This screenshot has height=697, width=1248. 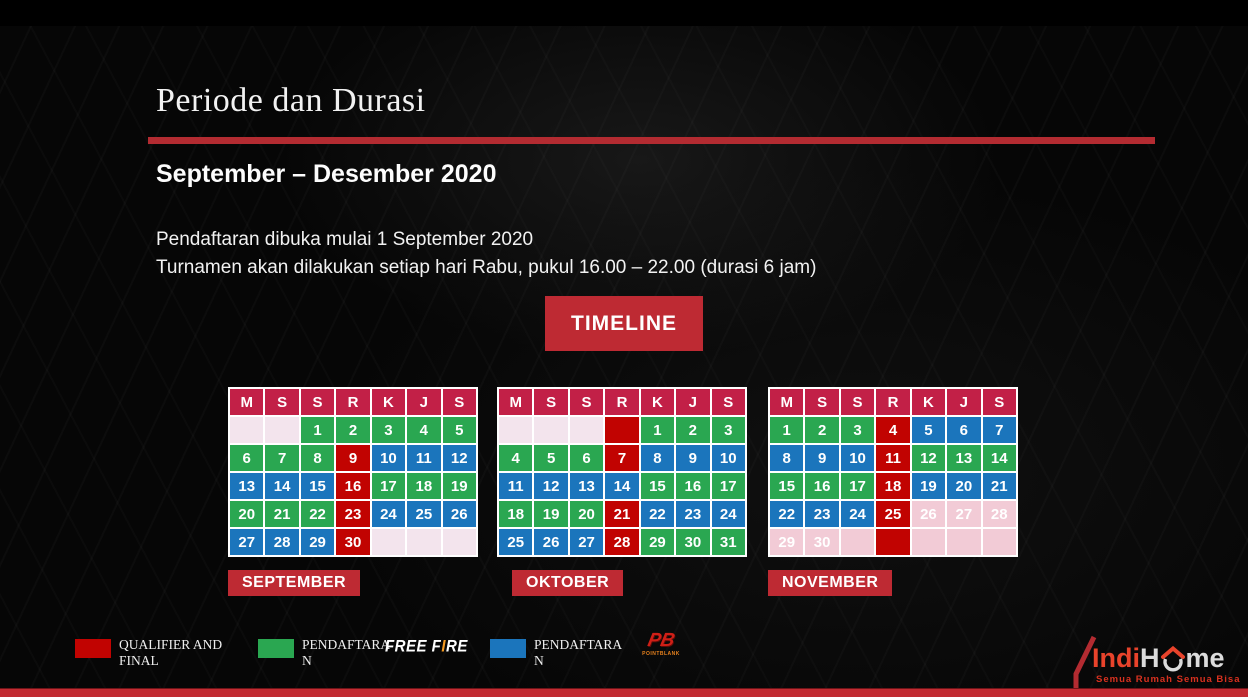 I want to click on timeline-badge: TIMELINE, so click(x=624, y=323).